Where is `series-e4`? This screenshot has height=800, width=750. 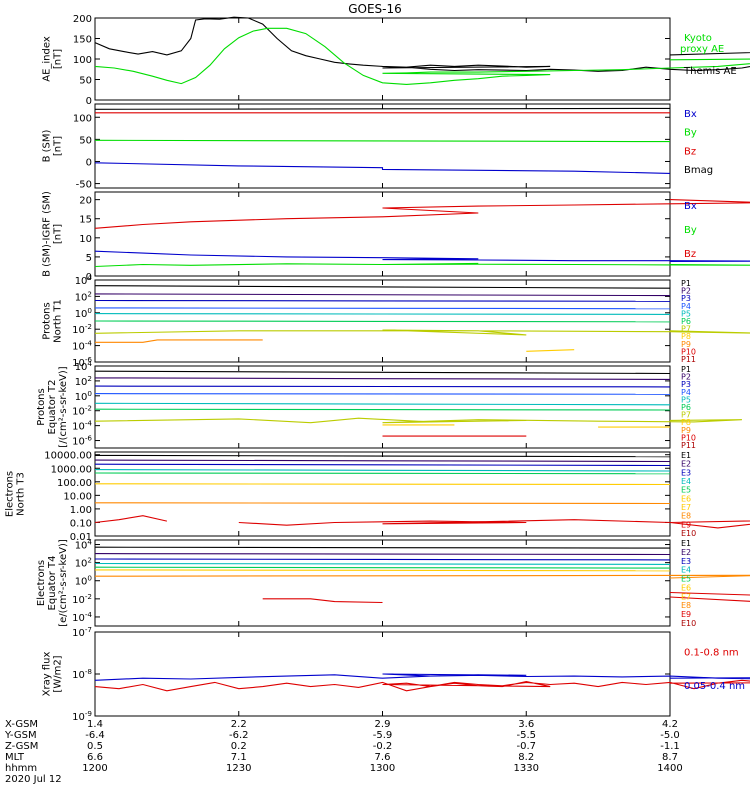
series-e4 is located at coordinates (382, 563).